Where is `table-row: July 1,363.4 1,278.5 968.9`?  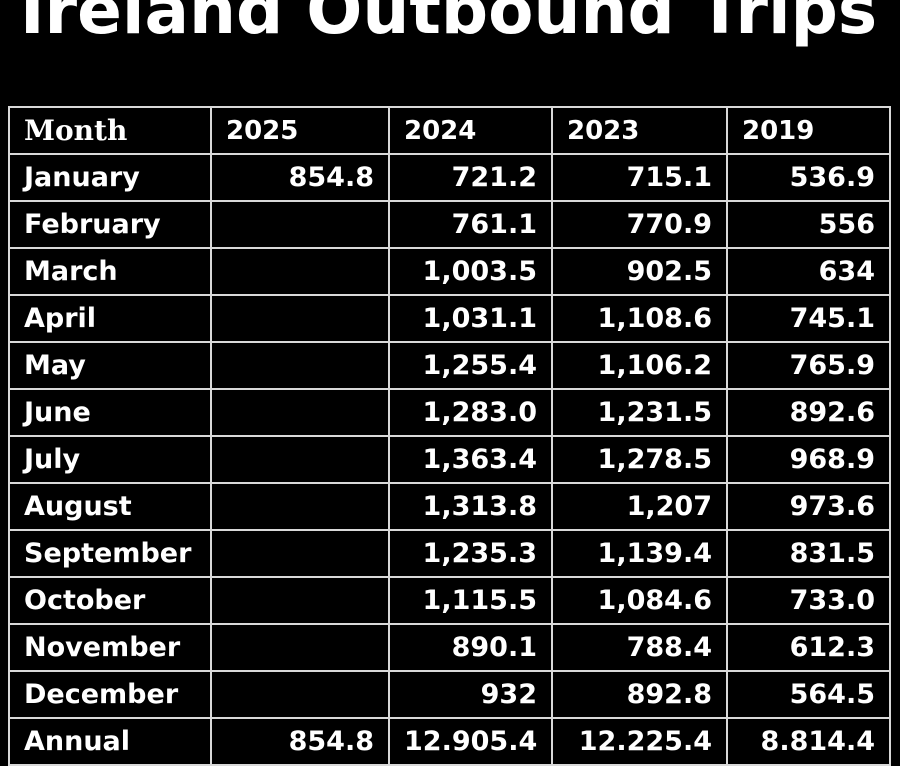
table-row: July 1,363.4 1,278.5 968.9 is located at coordinates (449, 459).